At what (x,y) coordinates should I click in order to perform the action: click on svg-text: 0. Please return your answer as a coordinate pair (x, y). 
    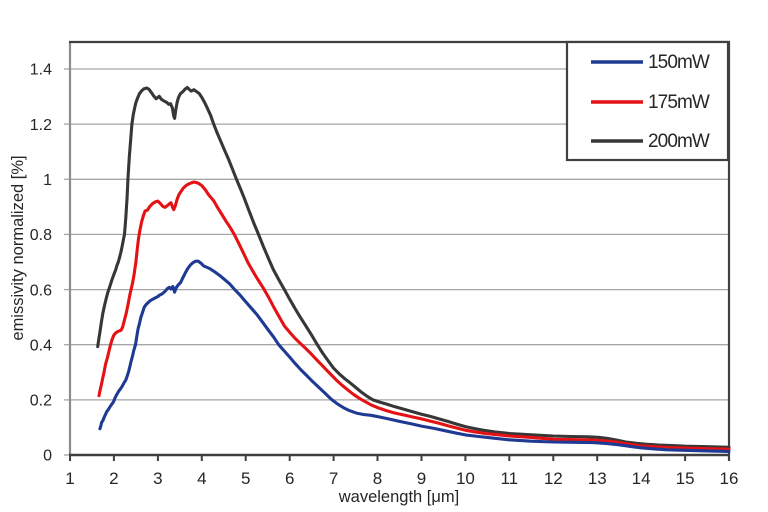
    Looking at the image, I should click on (47, 456).